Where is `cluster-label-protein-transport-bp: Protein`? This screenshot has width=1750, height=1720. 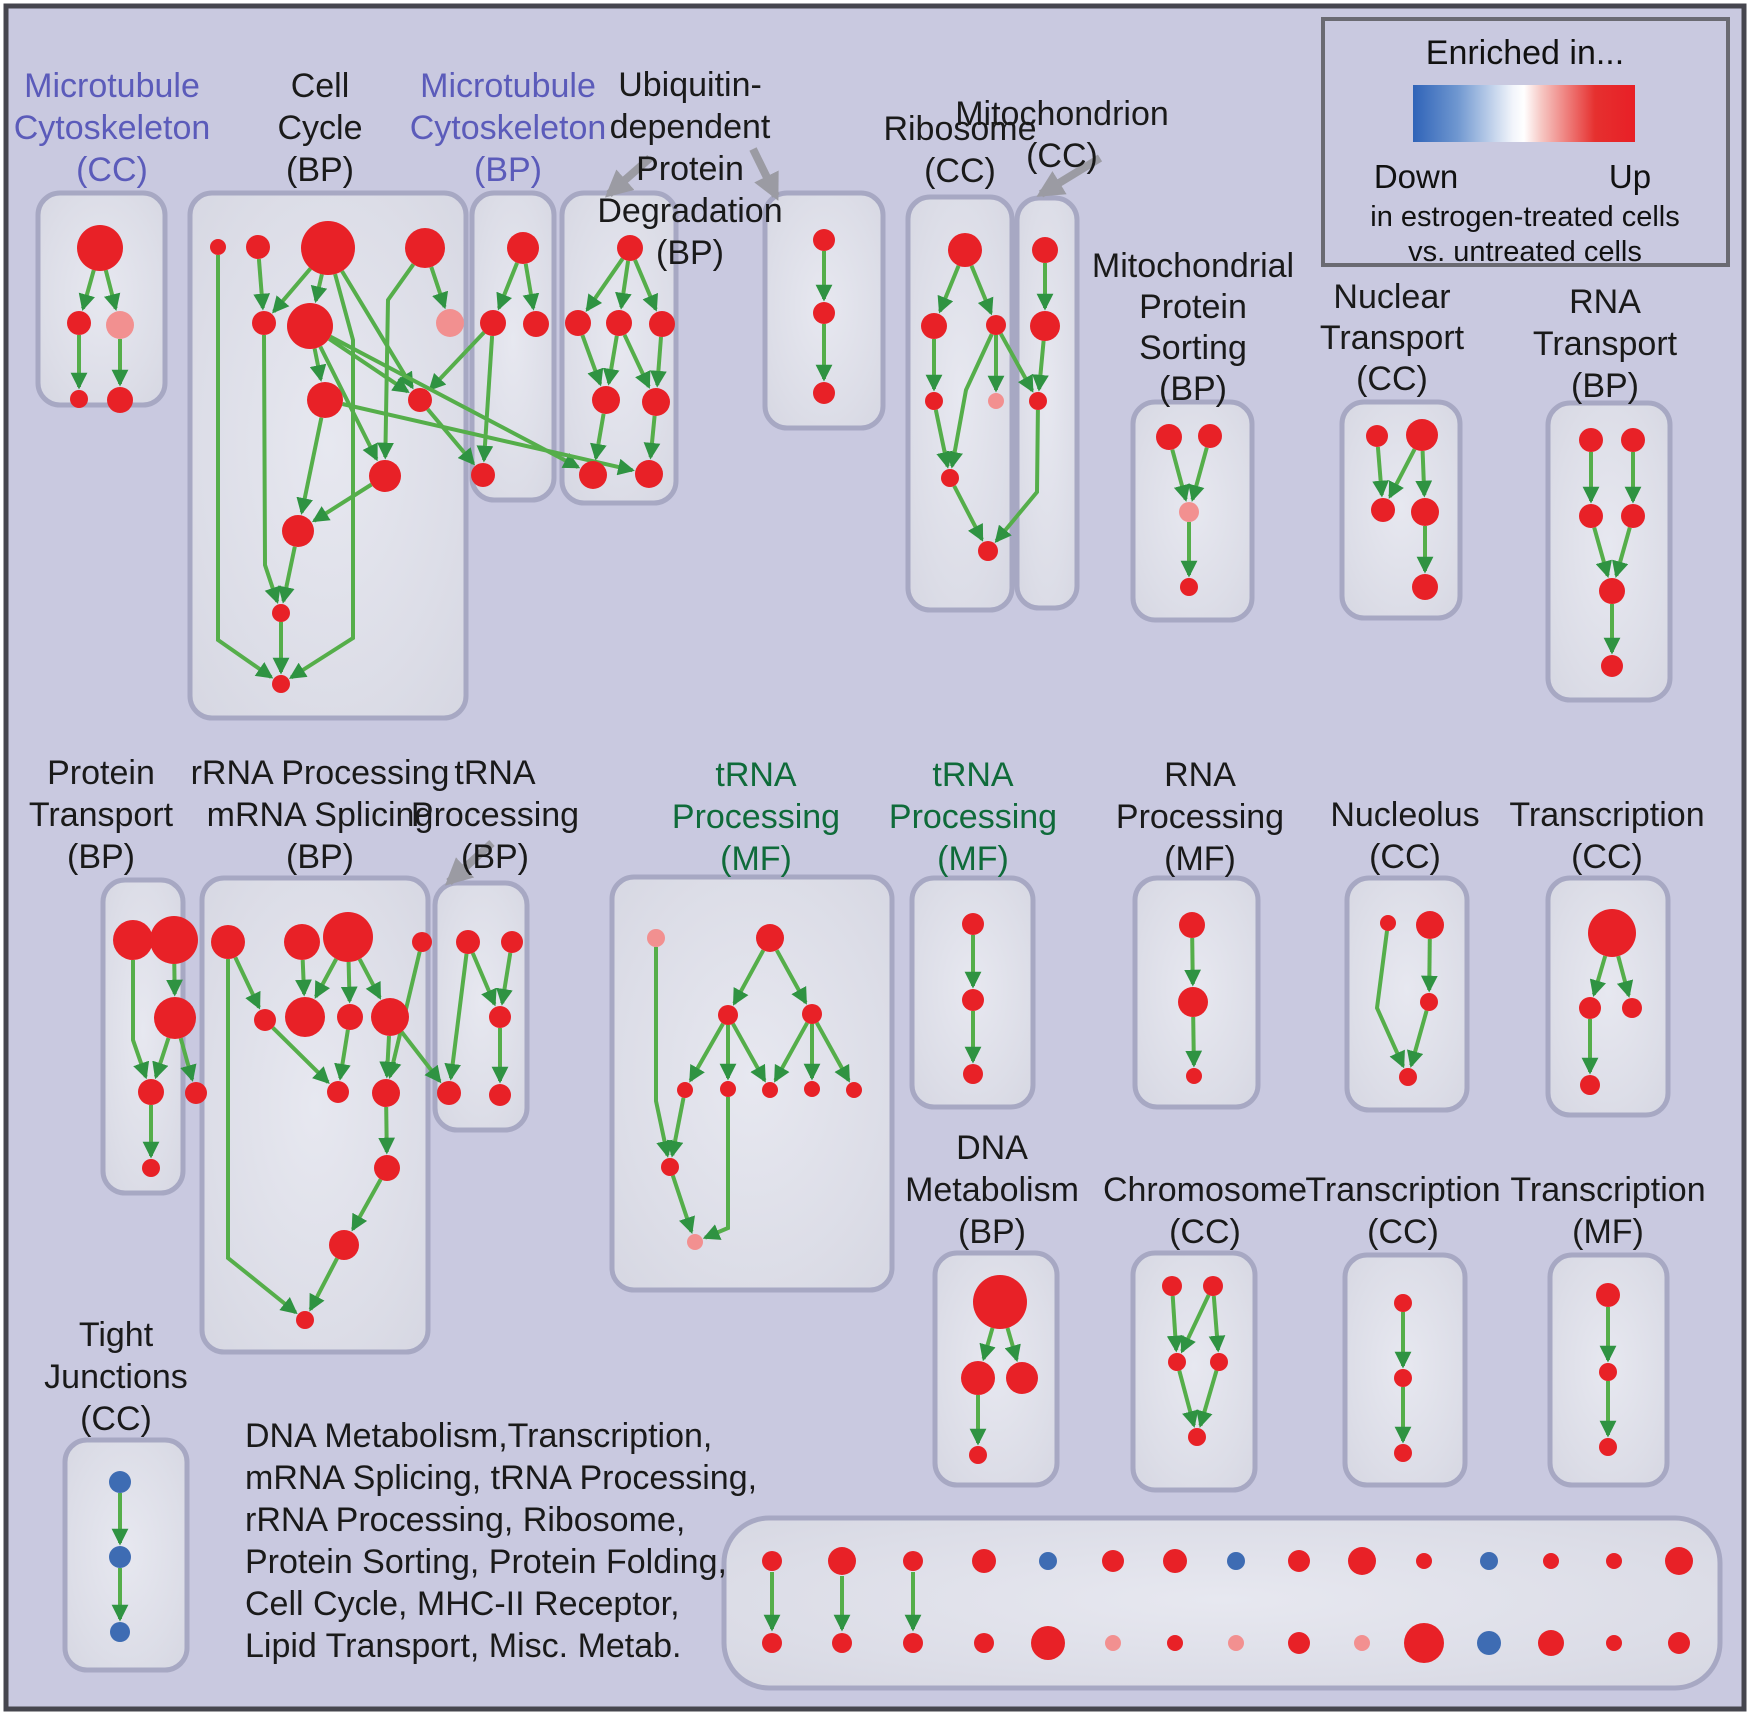 cluster-label-protein-transport-bp: Protein is located at coordinates (101, 773).